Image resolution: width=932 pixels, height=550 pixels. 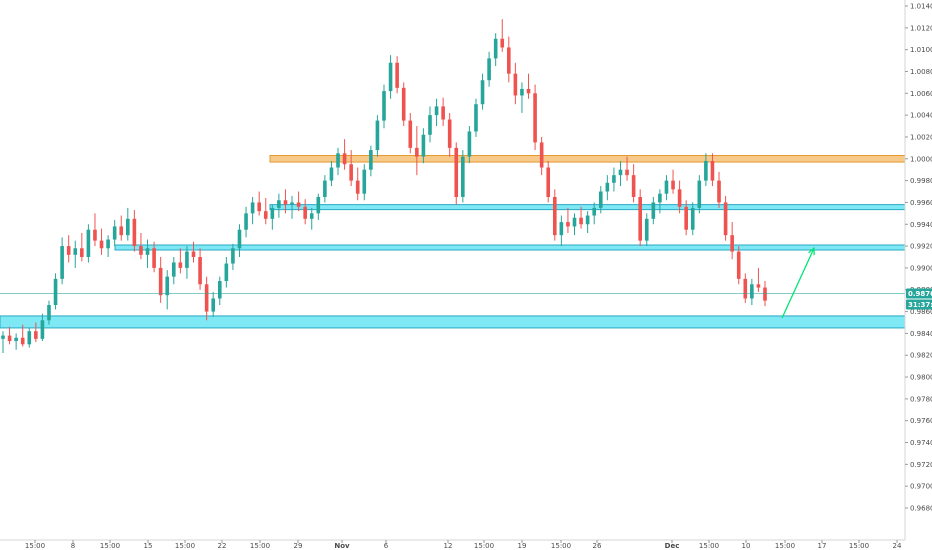 I want to click on y-tick-label: 0.97600, so click(x=921, y=421).